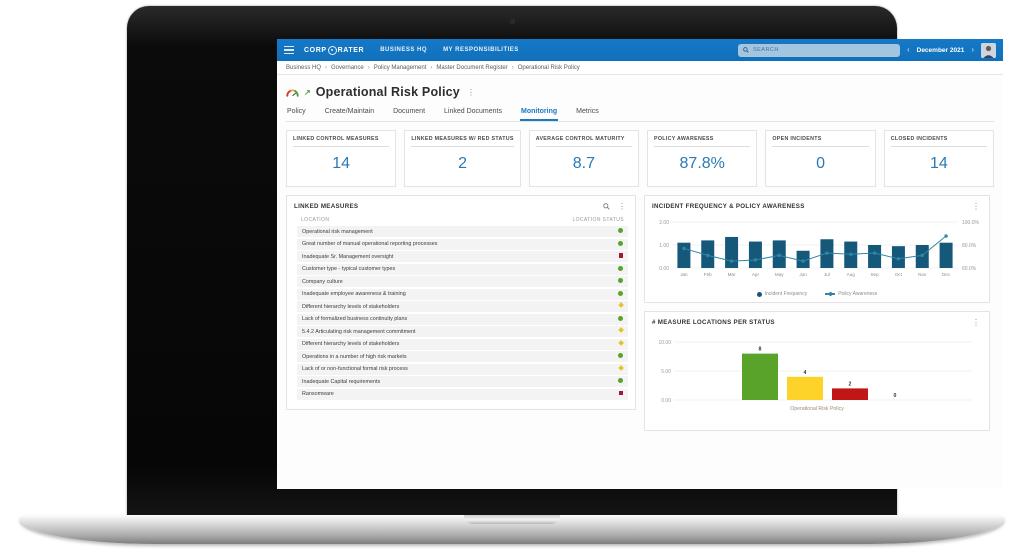  Describe the element at coordinates (972, 49) in the screenshot. I see `period-next-icon: ›` at that location.